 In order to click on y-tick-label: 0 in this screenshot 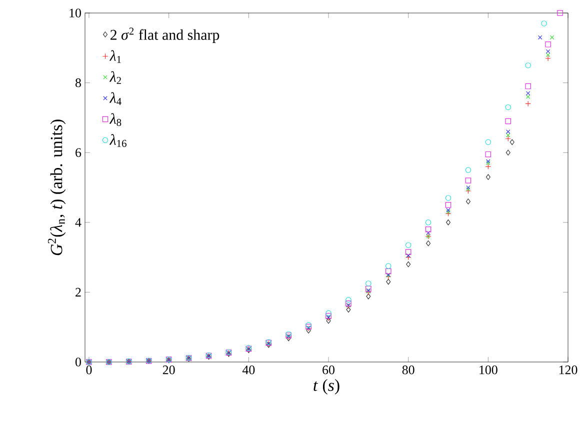, I will do `click(78, 362)`.